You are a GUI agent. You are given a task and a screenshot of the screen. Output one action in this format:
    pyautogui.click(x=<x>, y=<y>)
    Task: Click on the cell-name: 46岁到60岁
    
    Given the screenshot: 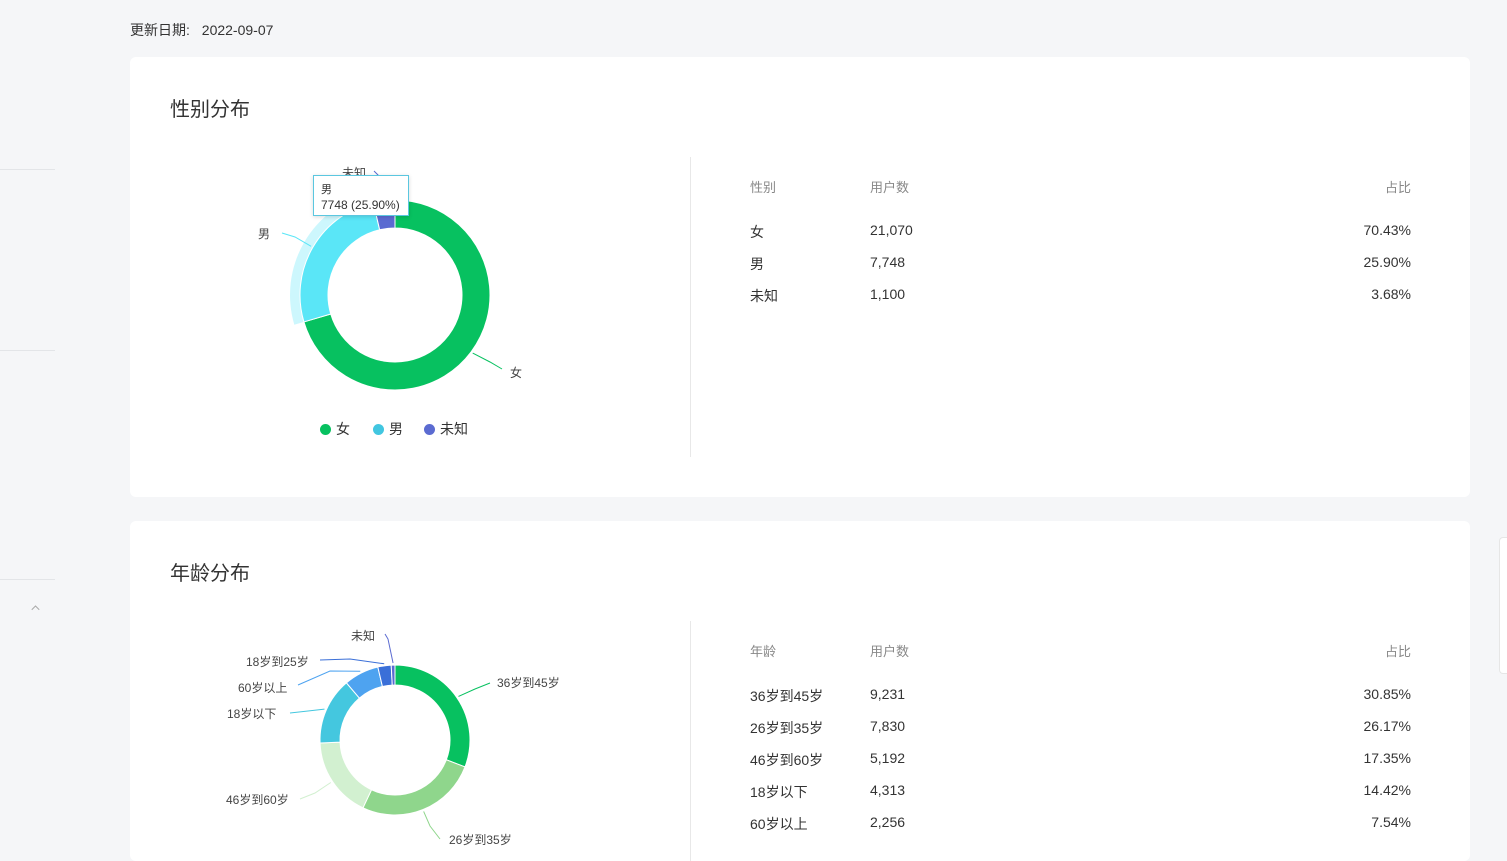 What is the action you would take?
    pyautogui.click(x=787, y=760)
    